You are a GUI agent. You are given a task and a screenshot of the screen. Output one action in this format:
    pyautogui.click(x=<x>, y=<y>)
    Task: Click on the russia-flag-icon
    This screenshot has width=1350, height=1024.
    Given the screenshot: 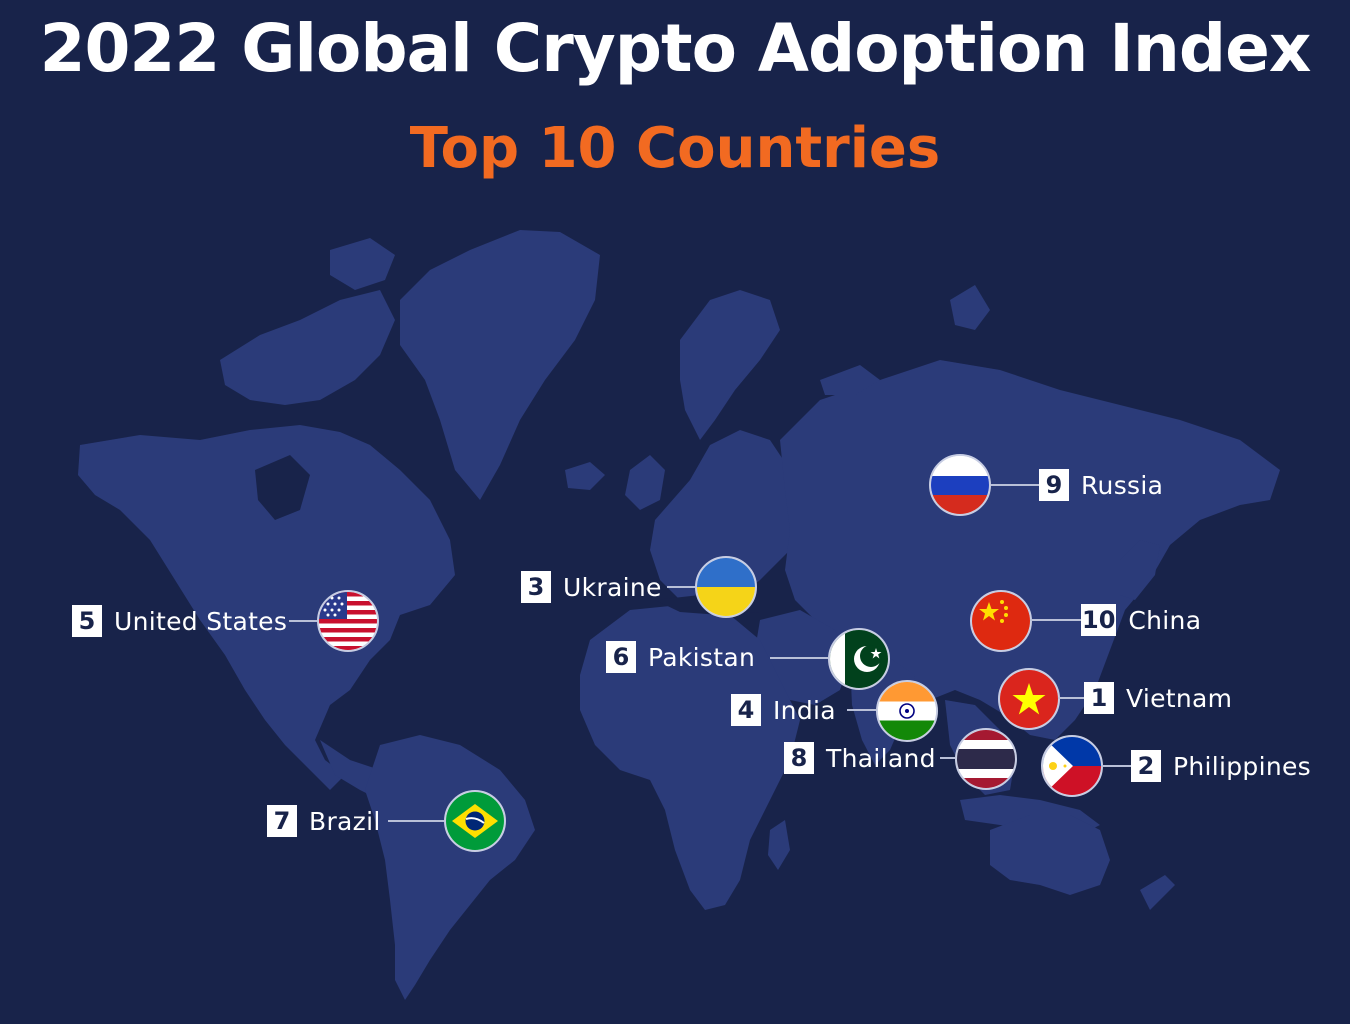 What is the action you would take?
    pyautogui.click(x=960, y=485)
    